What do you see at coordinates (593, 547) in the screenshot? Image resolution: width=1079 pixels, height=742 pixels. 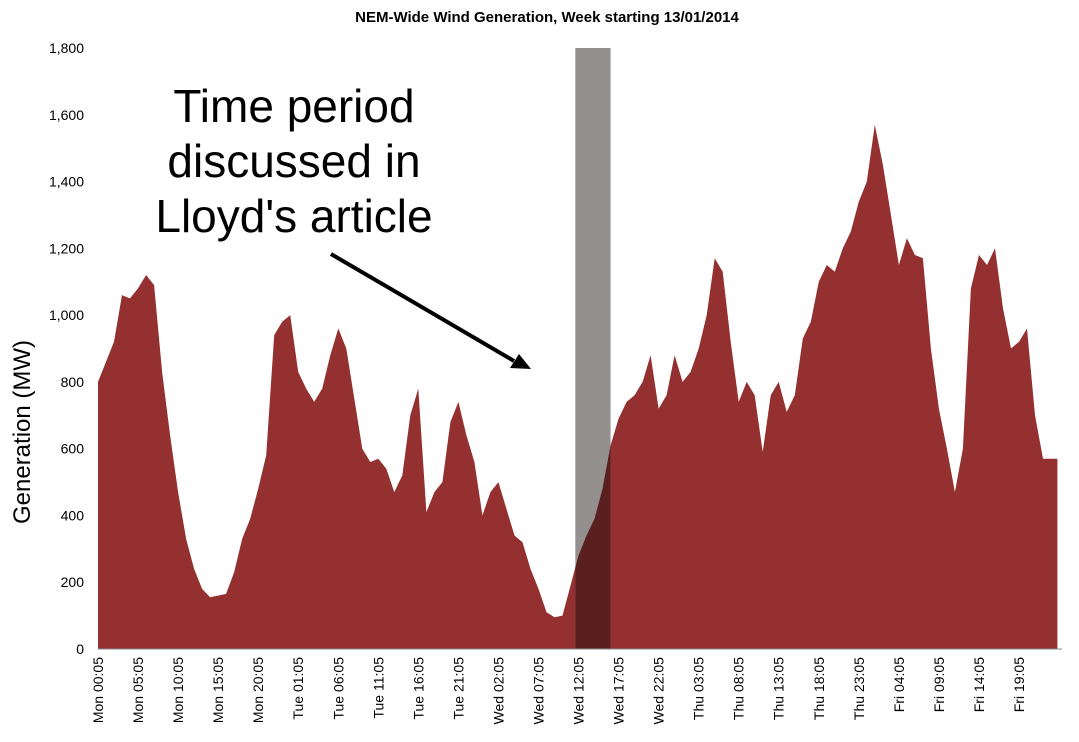 I see `series-area-in-band` at bounding box center [593, 547].